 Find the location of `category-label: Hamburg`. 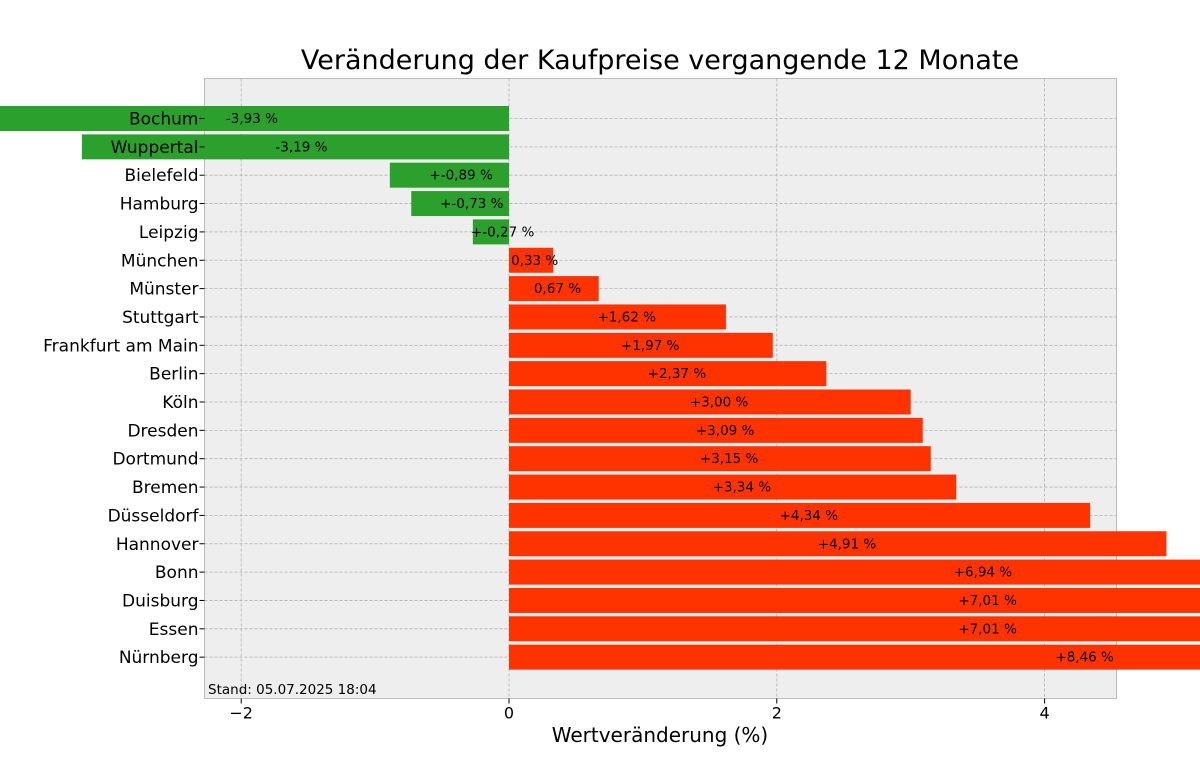

category-label: Hamburg is located at coordinates (159, 205).